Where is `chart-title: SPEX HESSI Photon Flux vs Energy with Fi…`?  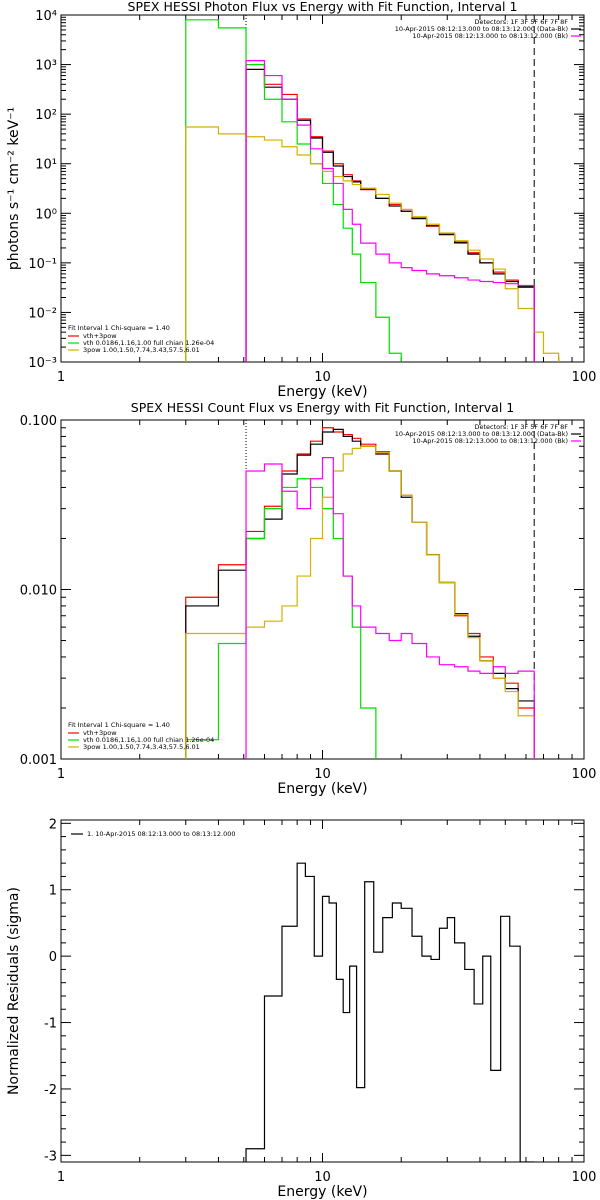 chart-title: SPEX HESSI Photon Flux vs Energy with Fi… is located at coordinates (323, 7).